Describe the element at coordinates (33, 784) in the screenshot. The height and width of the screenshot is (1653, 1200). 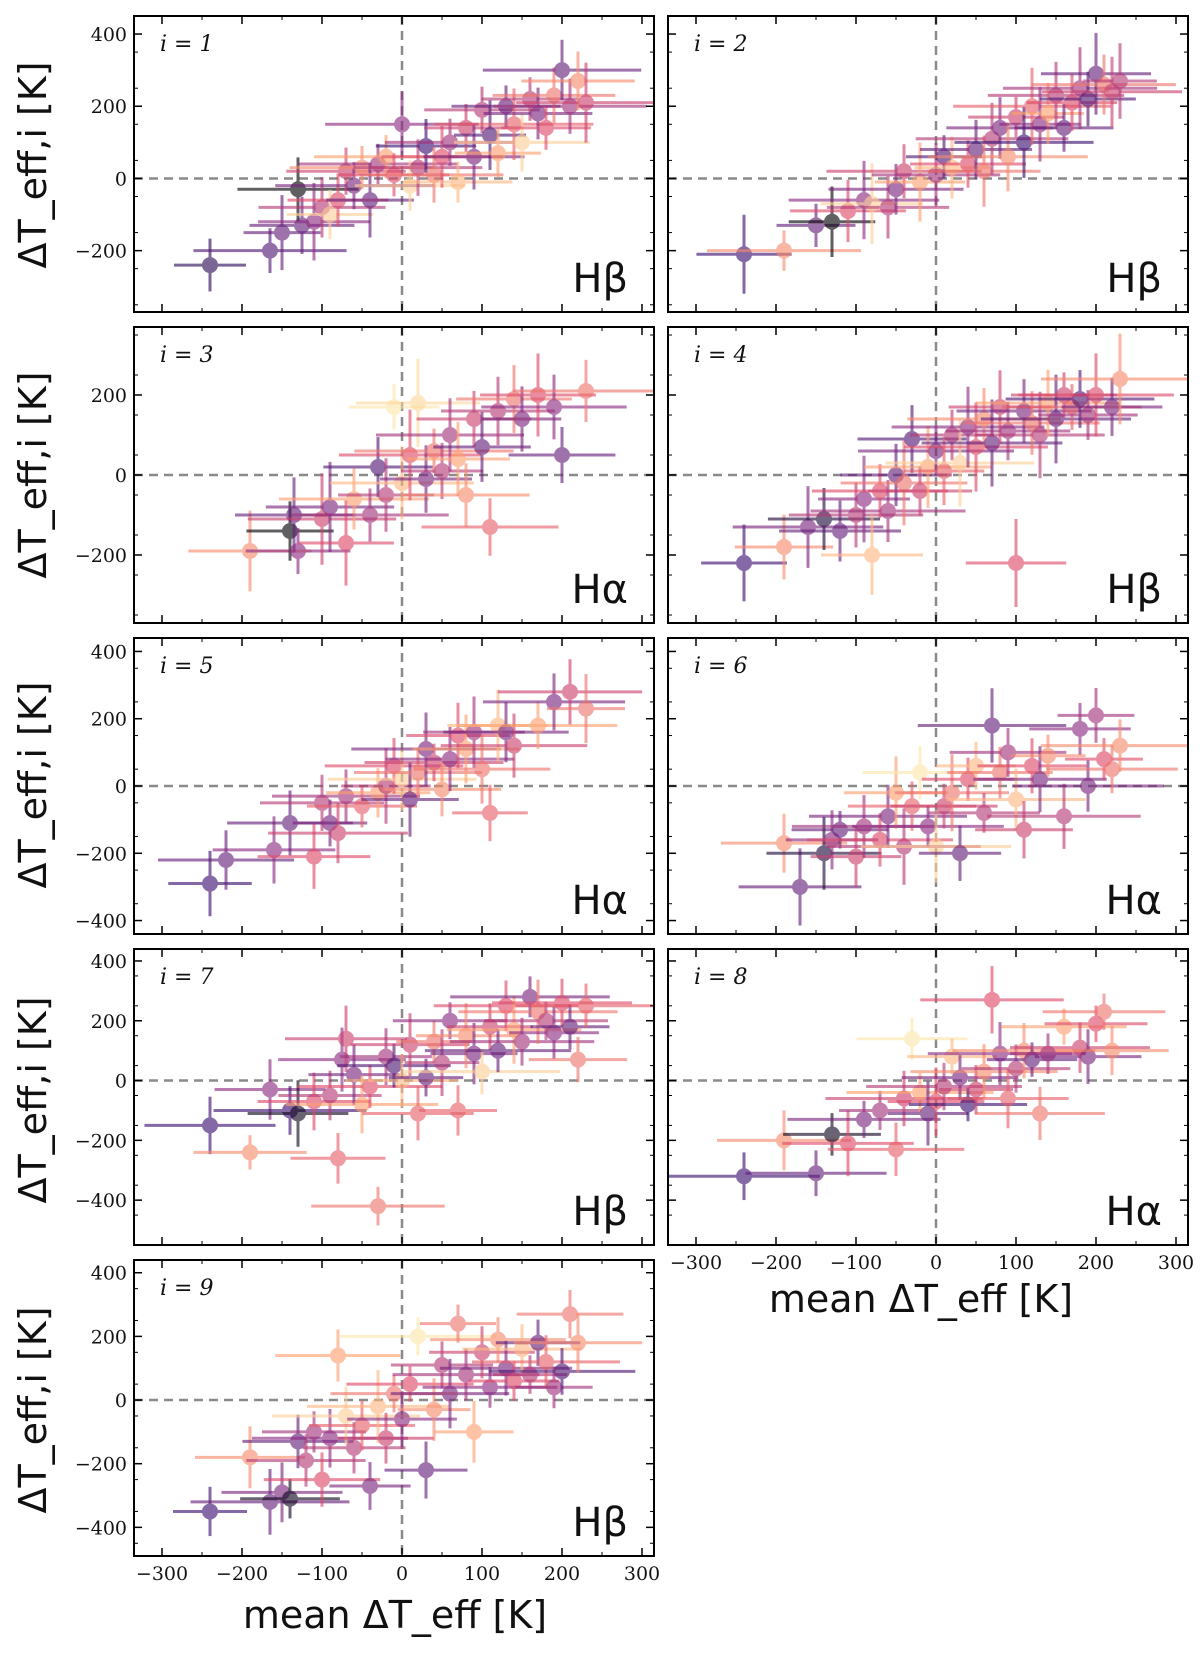
I see `y-axis-label-row-3: ΔT_eff,i [K]` at that location.